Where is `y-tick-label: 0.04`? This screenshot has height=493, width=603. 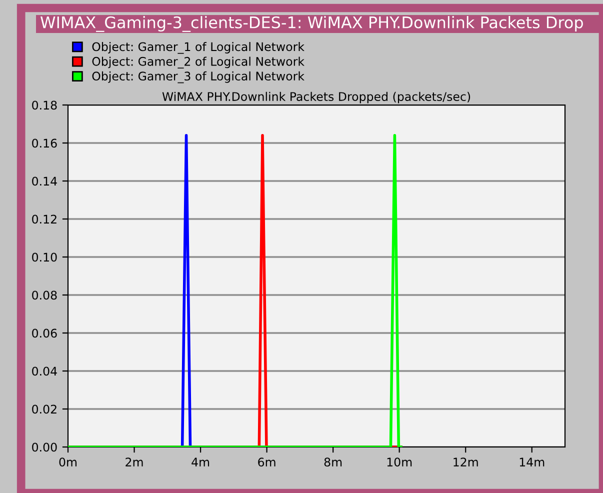
y-tick-label: 0.04 is located at coordinates (44, 371).